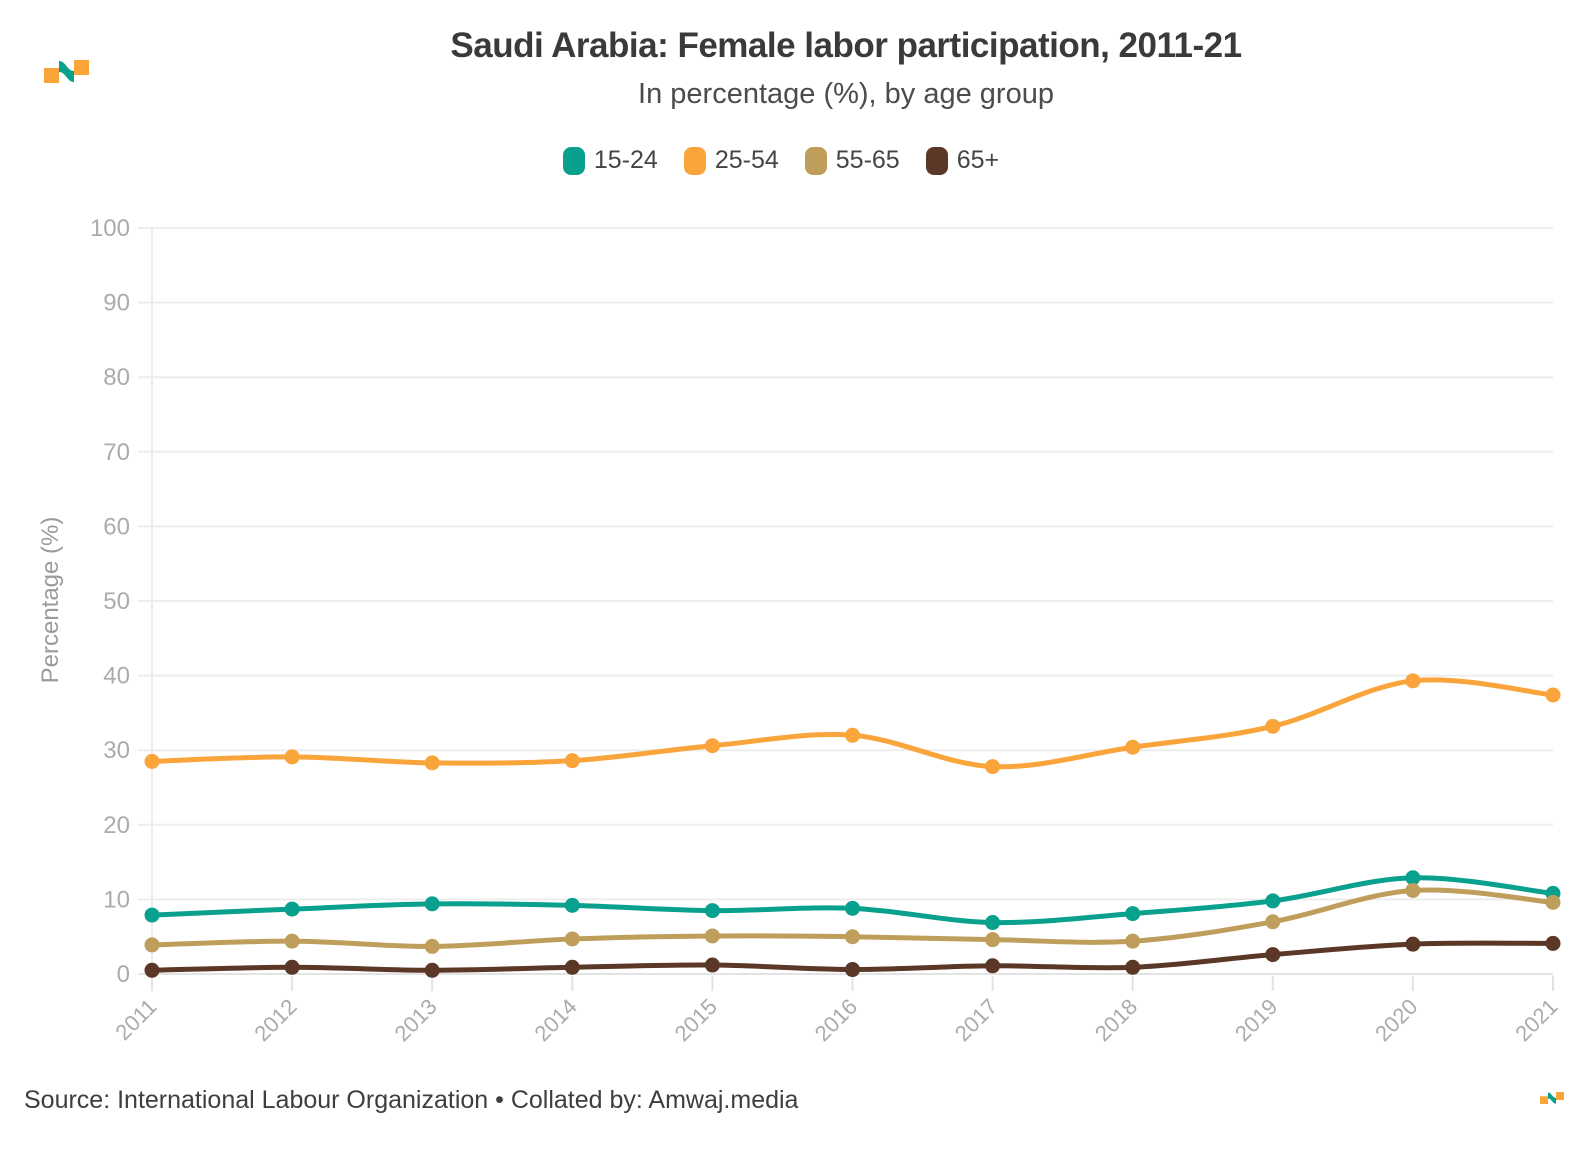 The image size is (1592, 1150). I want to click on data-point-15-24-2018, so click(1133, 914).